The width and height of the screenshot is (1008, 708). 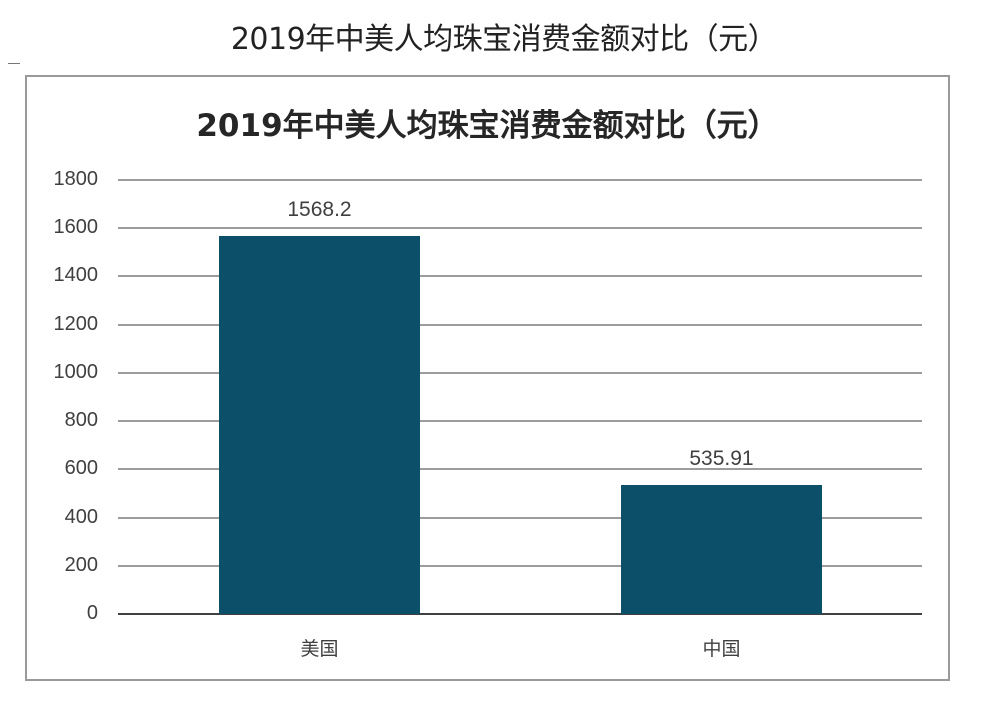 I want to click on y-tick-label: 200, so click(x=81, y=564).